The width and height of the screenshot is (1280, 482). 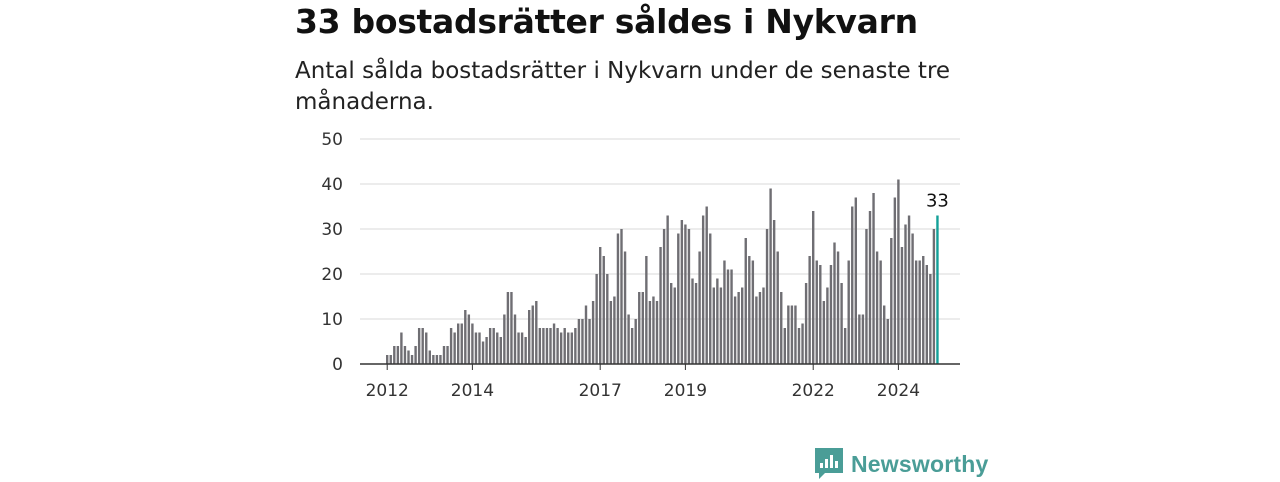 What do you see at coordinates (332, 275) in the screenshot?
I see `y-tick-label: 20` at bounding box center [332, 275].